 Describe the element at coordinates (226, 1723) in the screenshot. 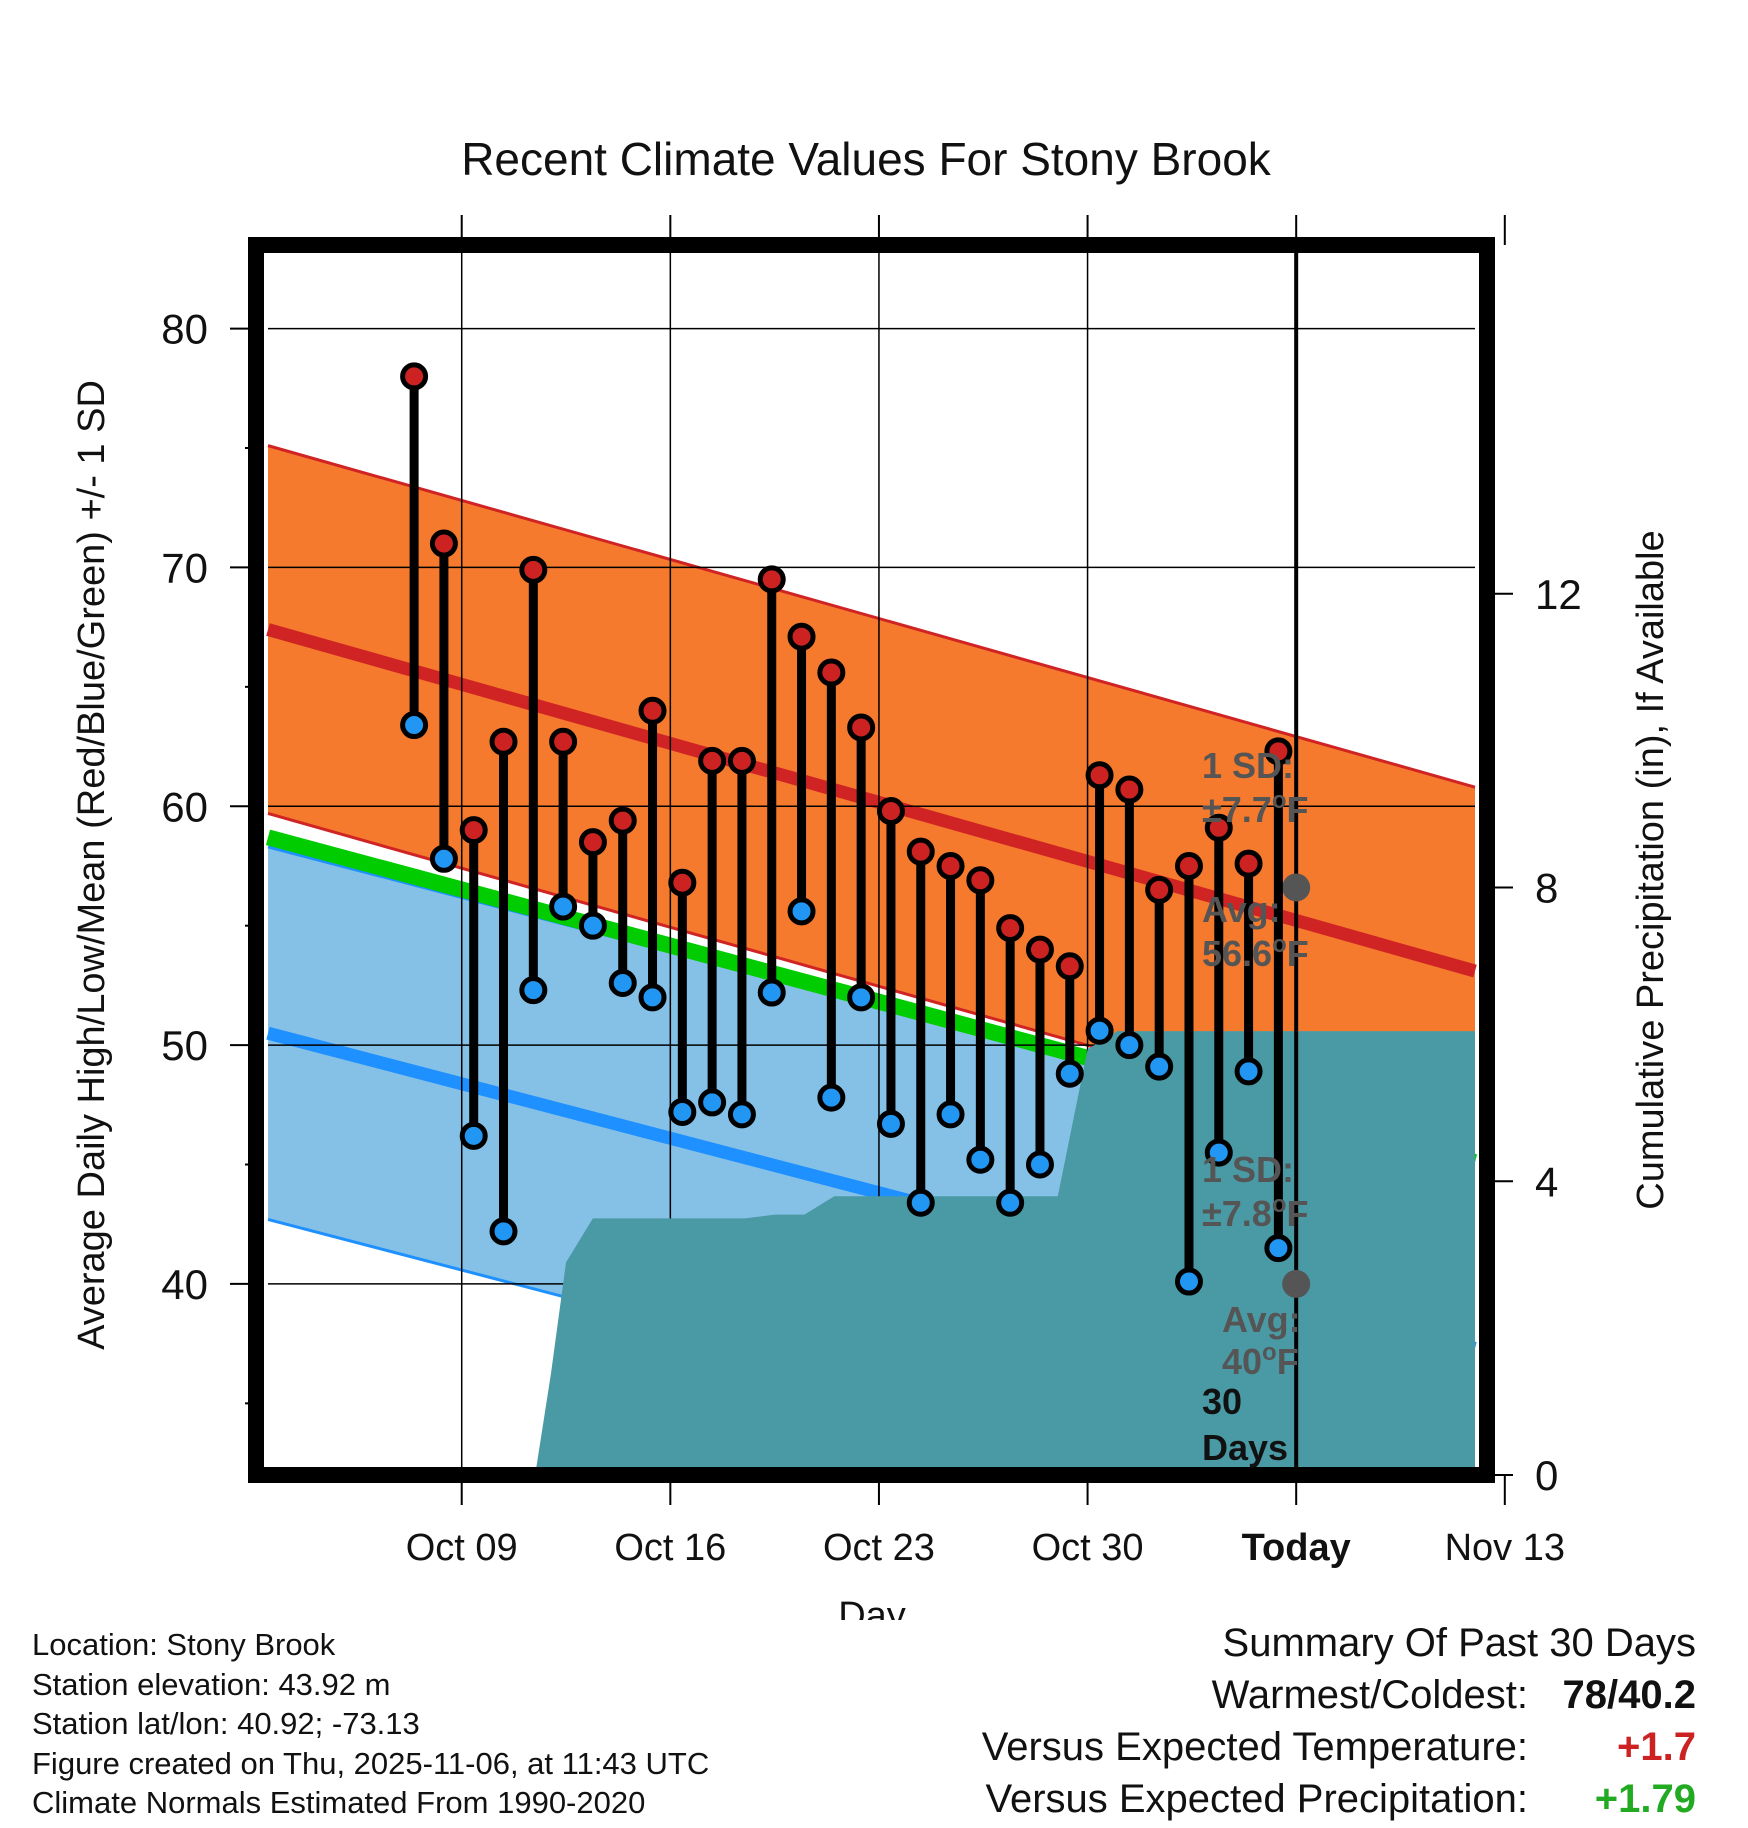

I see `latlon-text: Station lat/lon: 40.92; -73.13` at that location.